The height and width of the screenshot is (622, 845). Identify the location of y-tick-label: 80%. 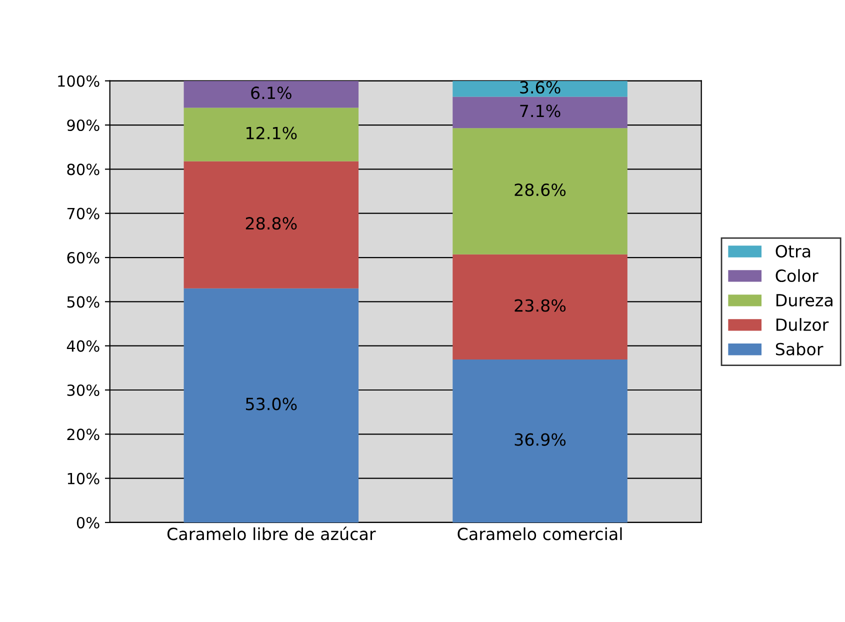
(83, 170).